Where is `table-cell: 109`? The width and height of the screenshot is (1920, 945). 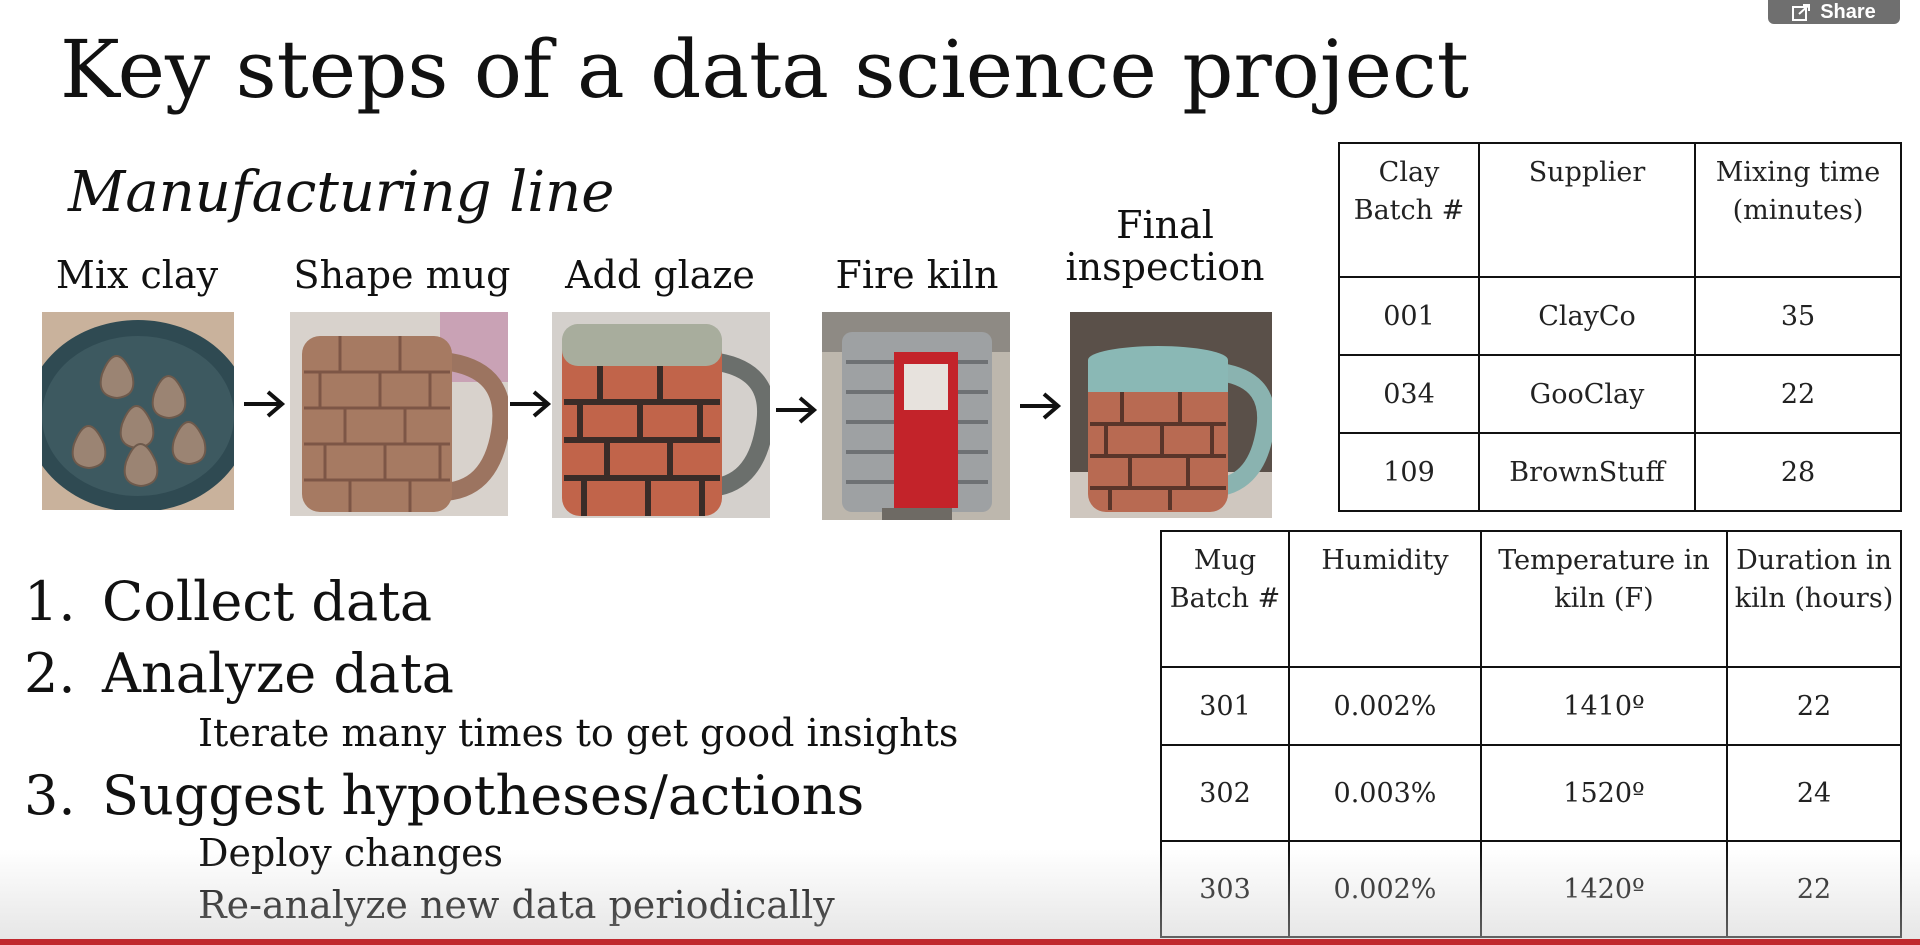 table-cell: 109 is located at coordinates (1409, 472).